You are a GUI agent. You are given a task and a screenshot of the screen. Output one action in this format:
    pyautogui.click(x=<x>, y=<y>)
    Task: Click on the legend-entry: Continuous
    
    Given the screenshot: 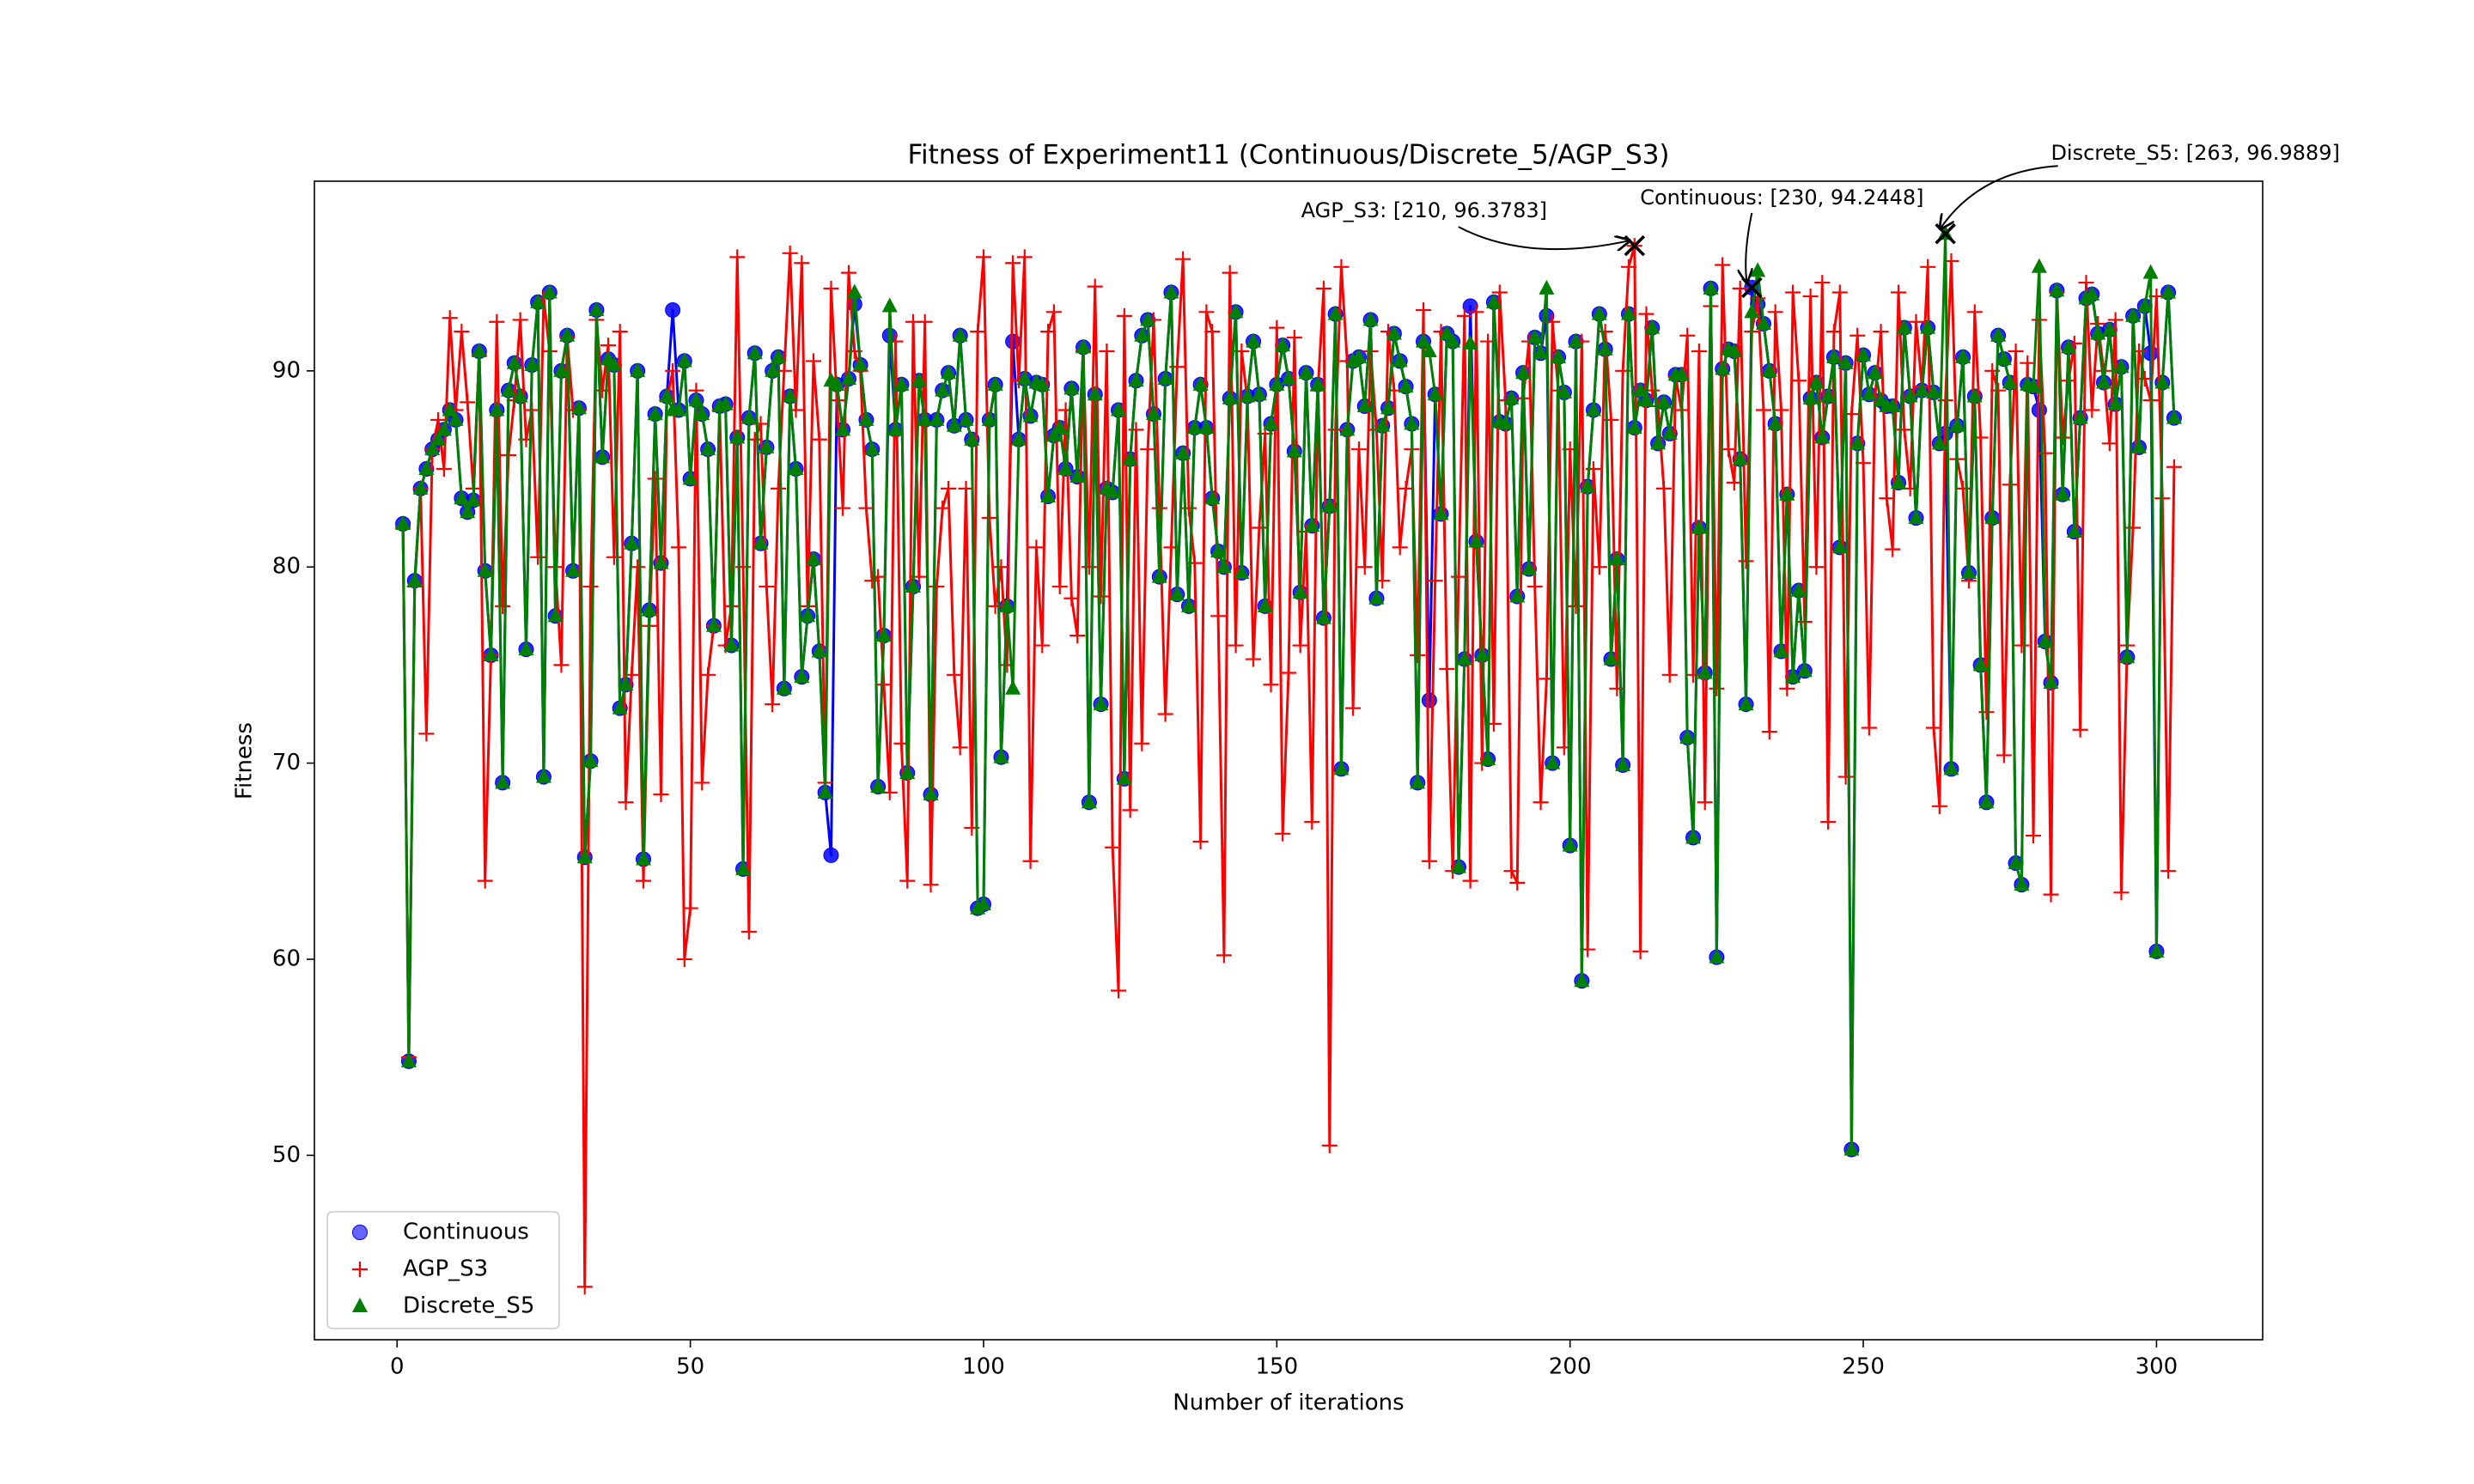 What is the action you would take?
    pyautogui.click(x=440, y=1232)
    